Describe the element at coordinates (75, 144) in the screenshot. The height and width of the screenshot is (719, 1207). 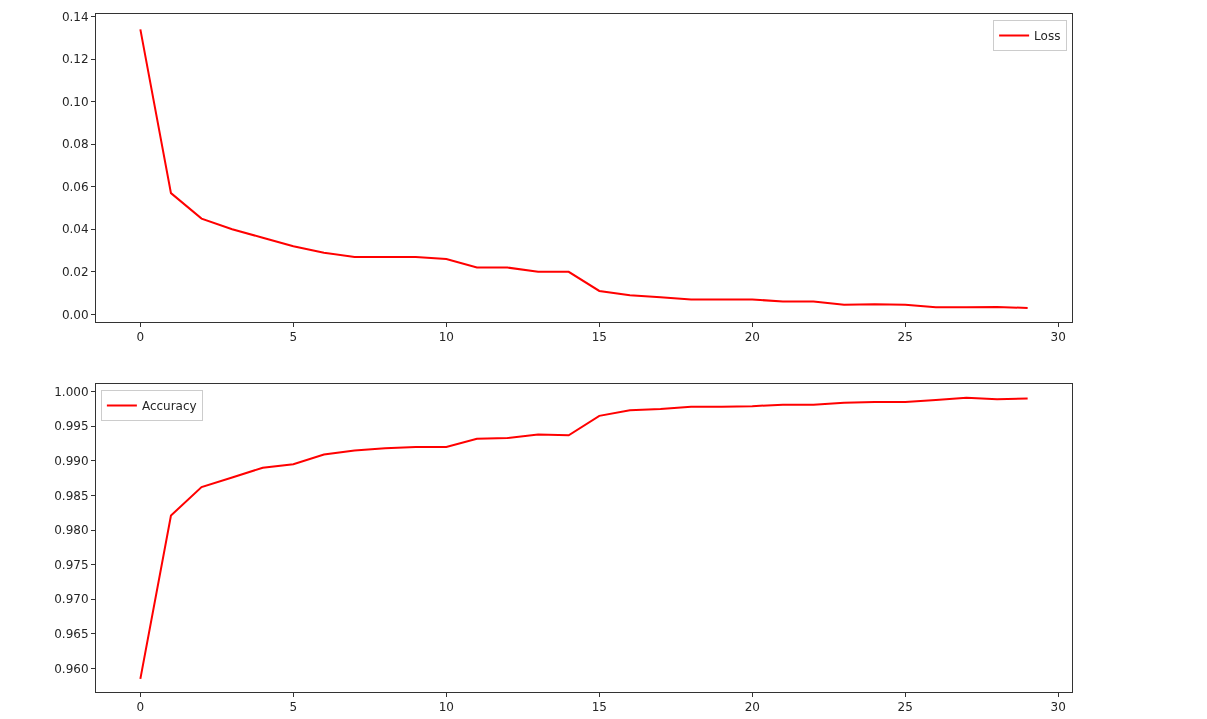
I see `y-tick-label: 0.08` at that location.